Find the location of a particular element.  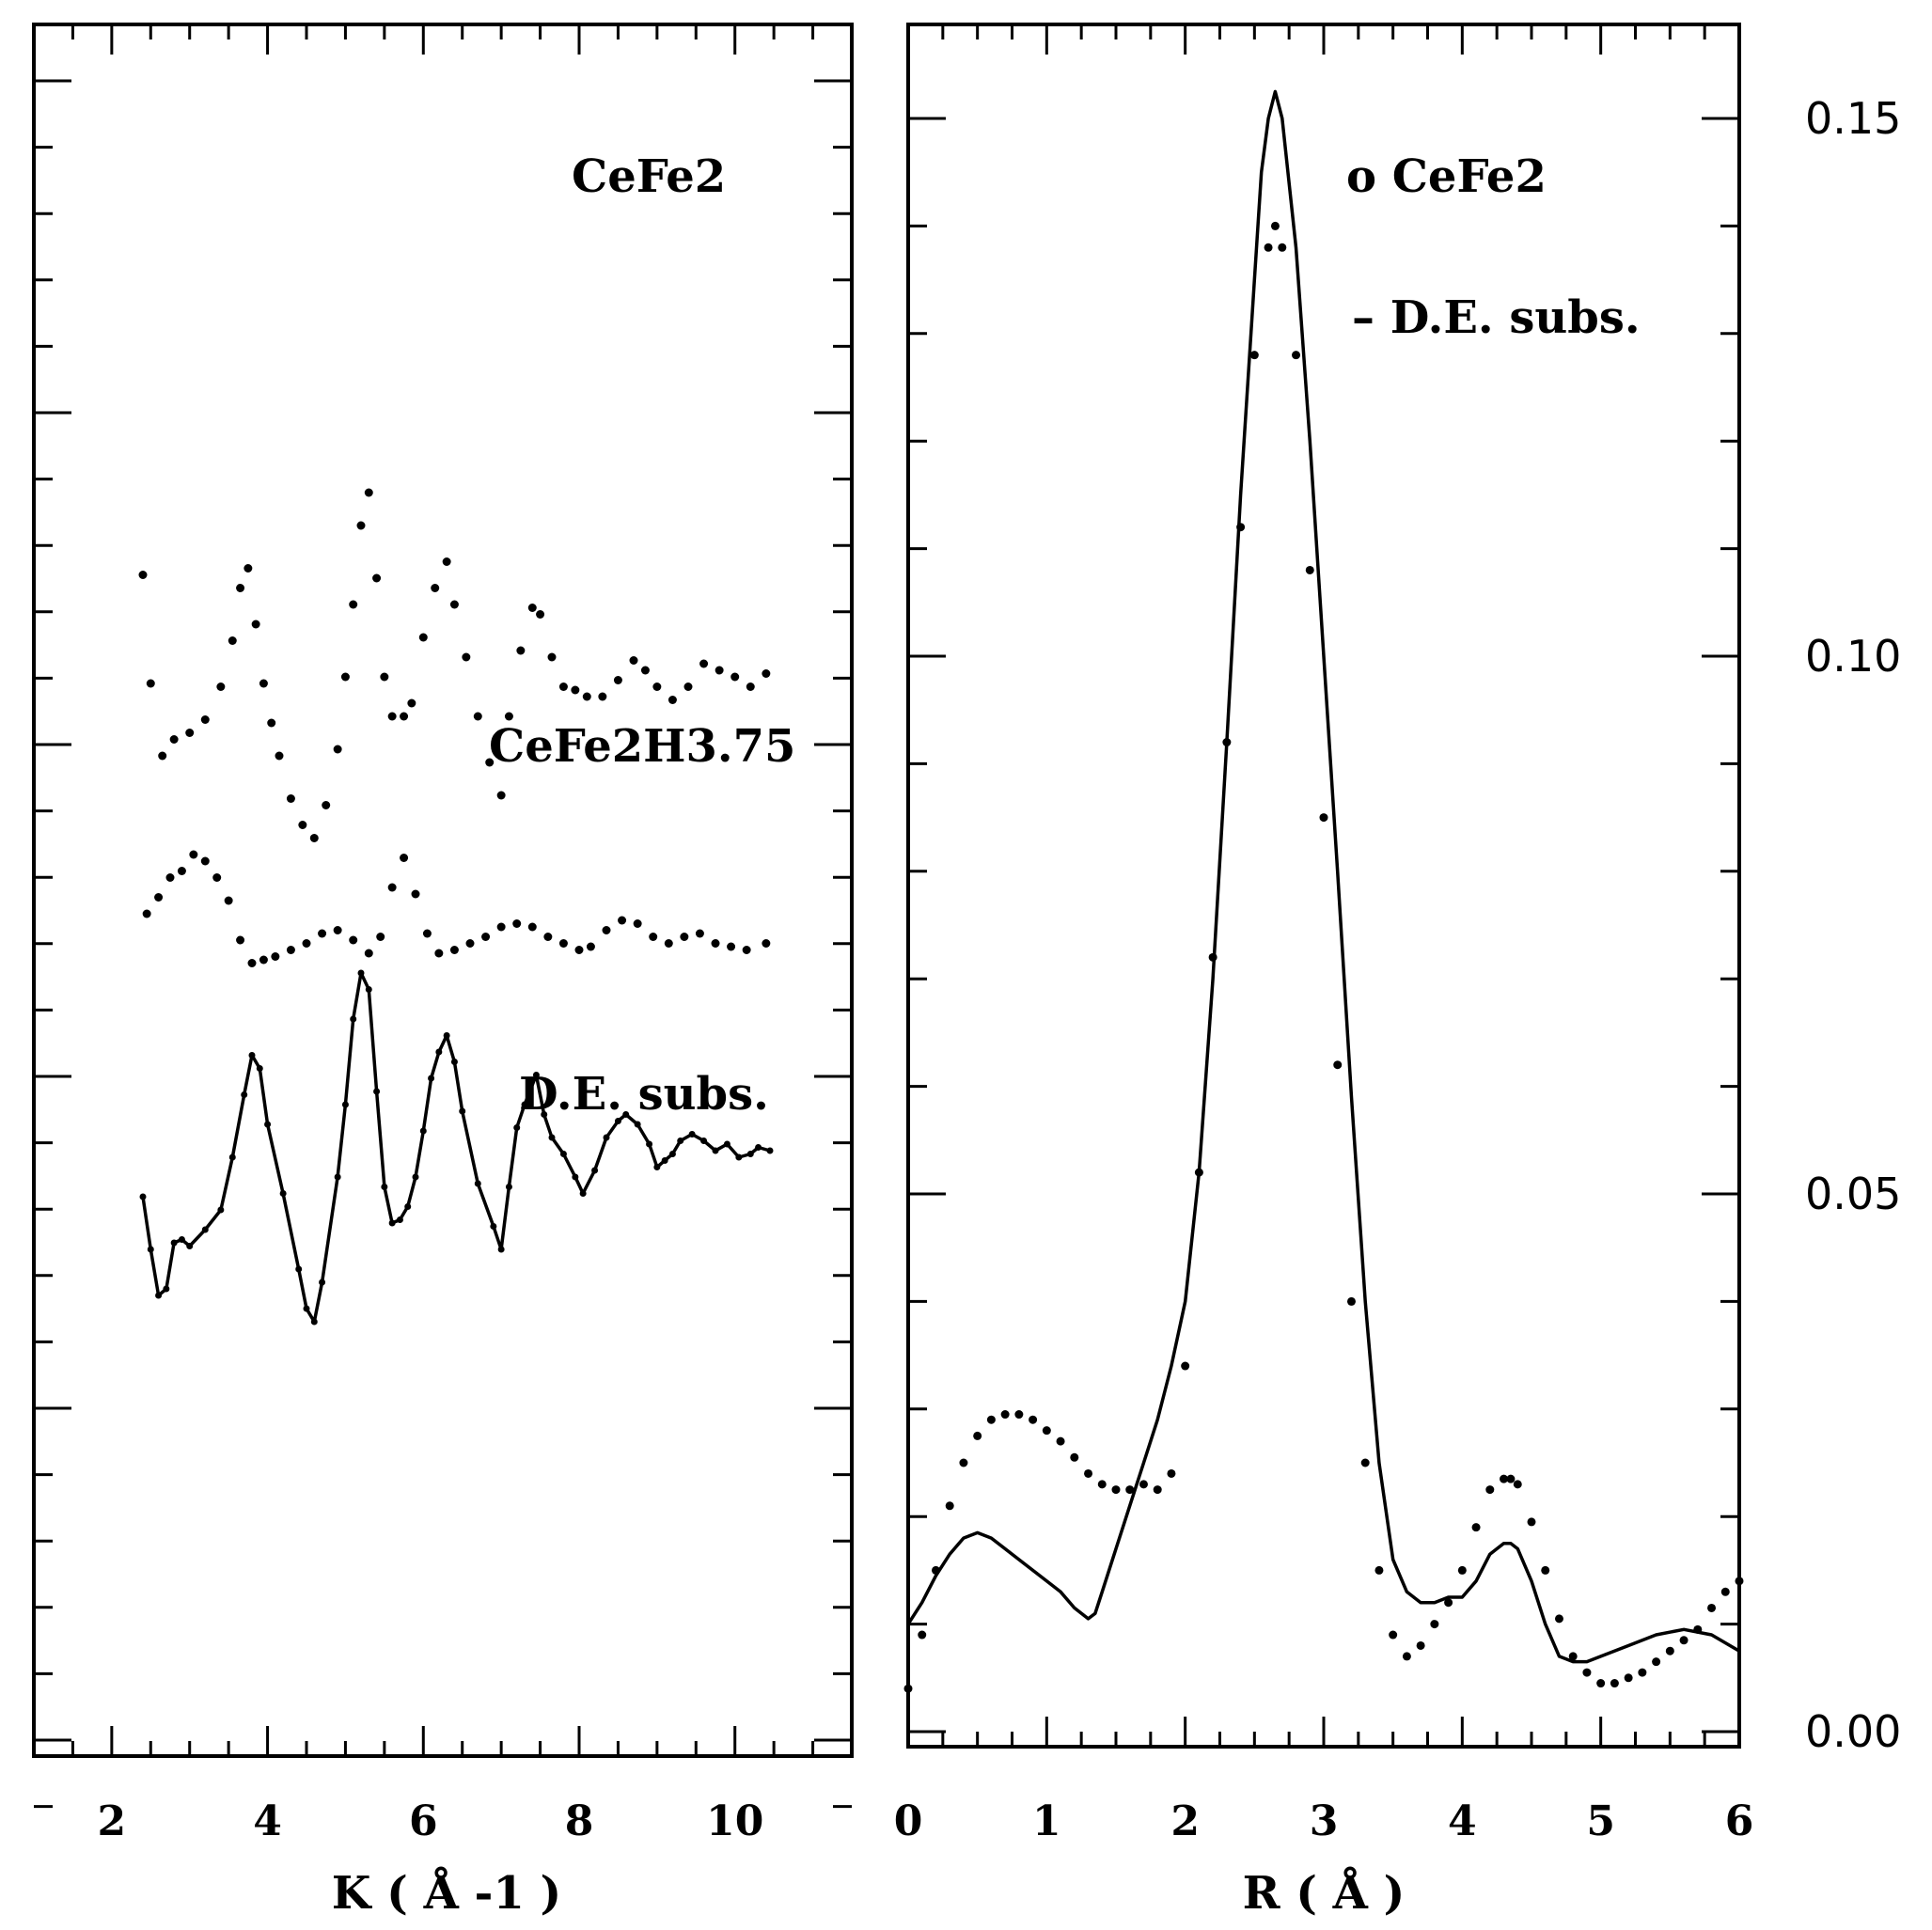

right-x-tick-labels: 0 1 2 3 4 5 6 is located at coordinates (1324, 1821).